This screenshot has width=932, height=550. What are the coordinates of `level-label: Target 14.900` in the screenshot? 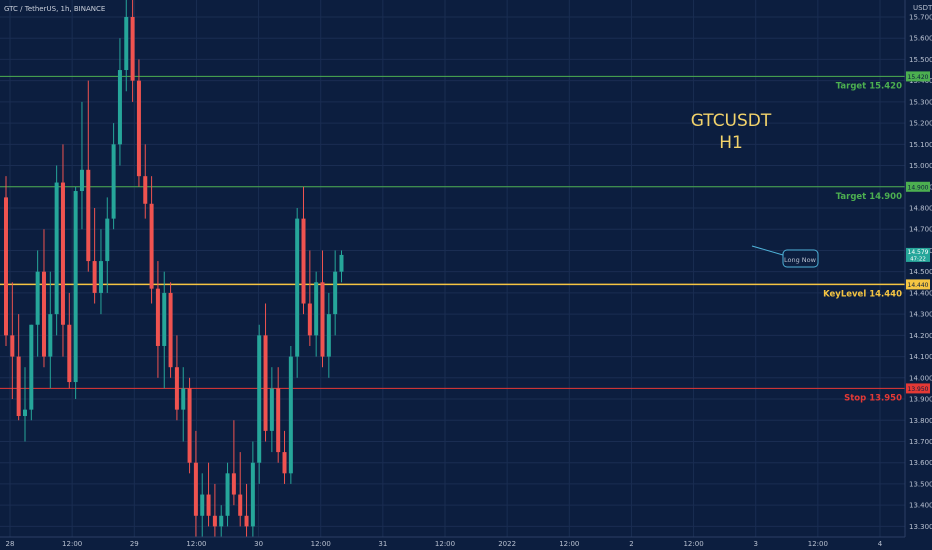 It's located at (869, 197).